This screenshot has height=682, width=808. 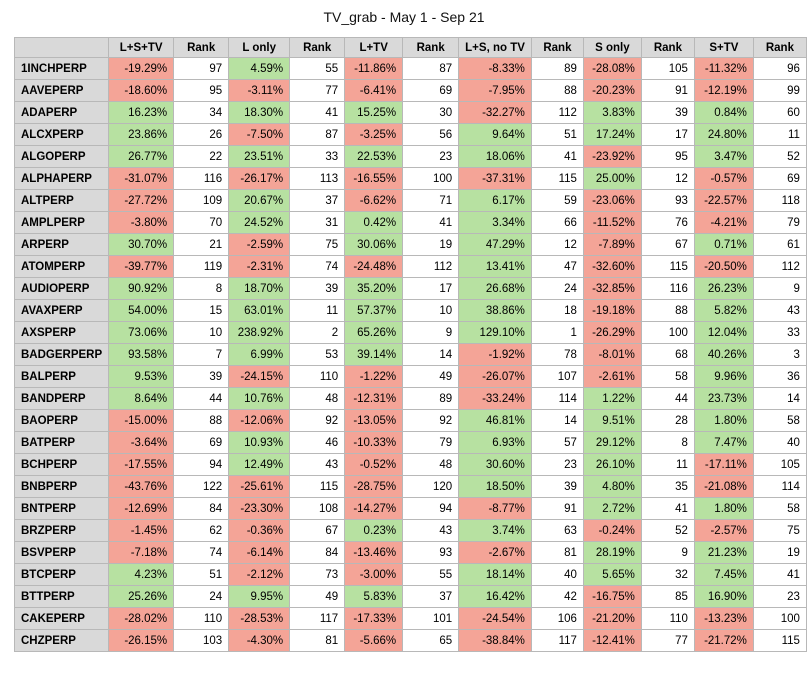 I want to click on column-header: S+TV, so click(x=723, y=47).